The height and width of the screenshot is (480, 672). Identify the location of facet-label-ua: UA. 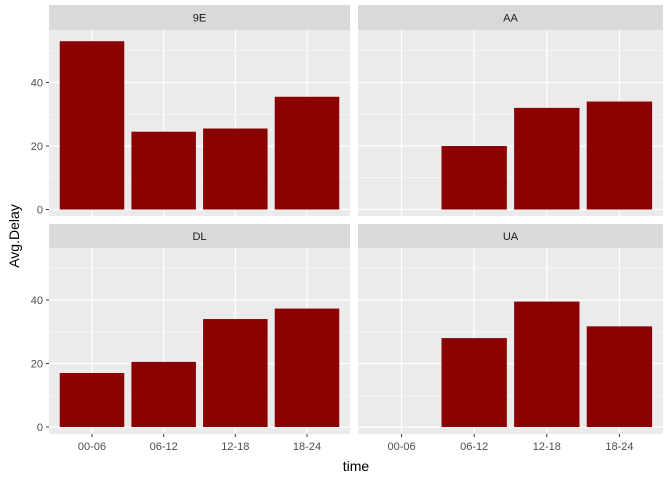
(511, 237).